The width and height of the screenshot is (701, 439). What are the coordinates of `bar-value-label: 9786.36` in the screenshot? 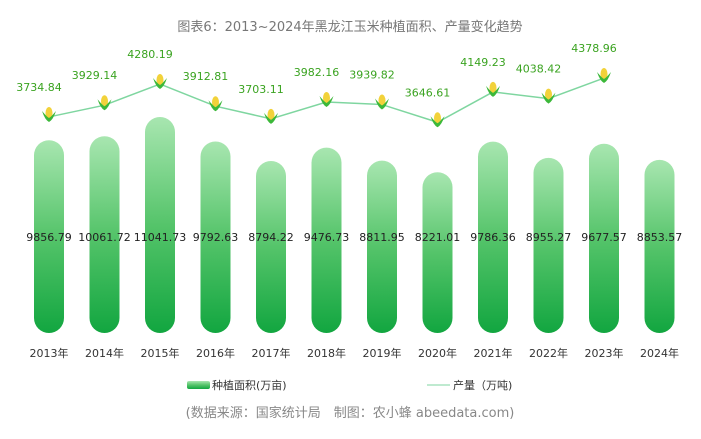 It's located at (493, 237).